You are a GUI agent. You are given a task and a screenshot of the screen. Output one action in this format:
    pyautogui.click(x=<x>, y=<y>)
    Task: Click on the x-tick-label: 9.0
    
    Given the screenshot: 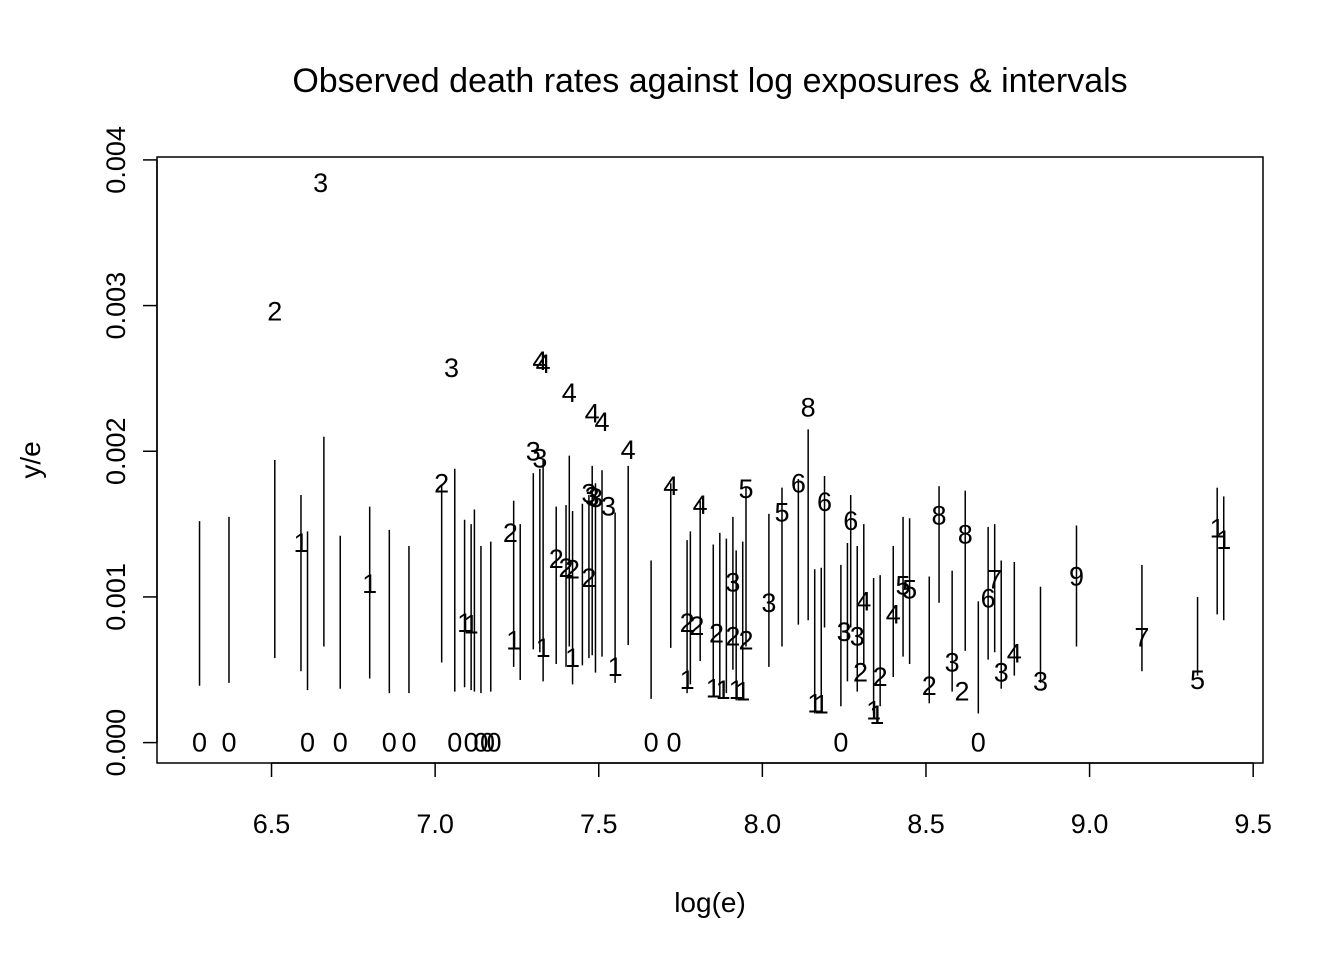 What is the action you would take?
    pyautogui.click(x=1090, y=824)
    